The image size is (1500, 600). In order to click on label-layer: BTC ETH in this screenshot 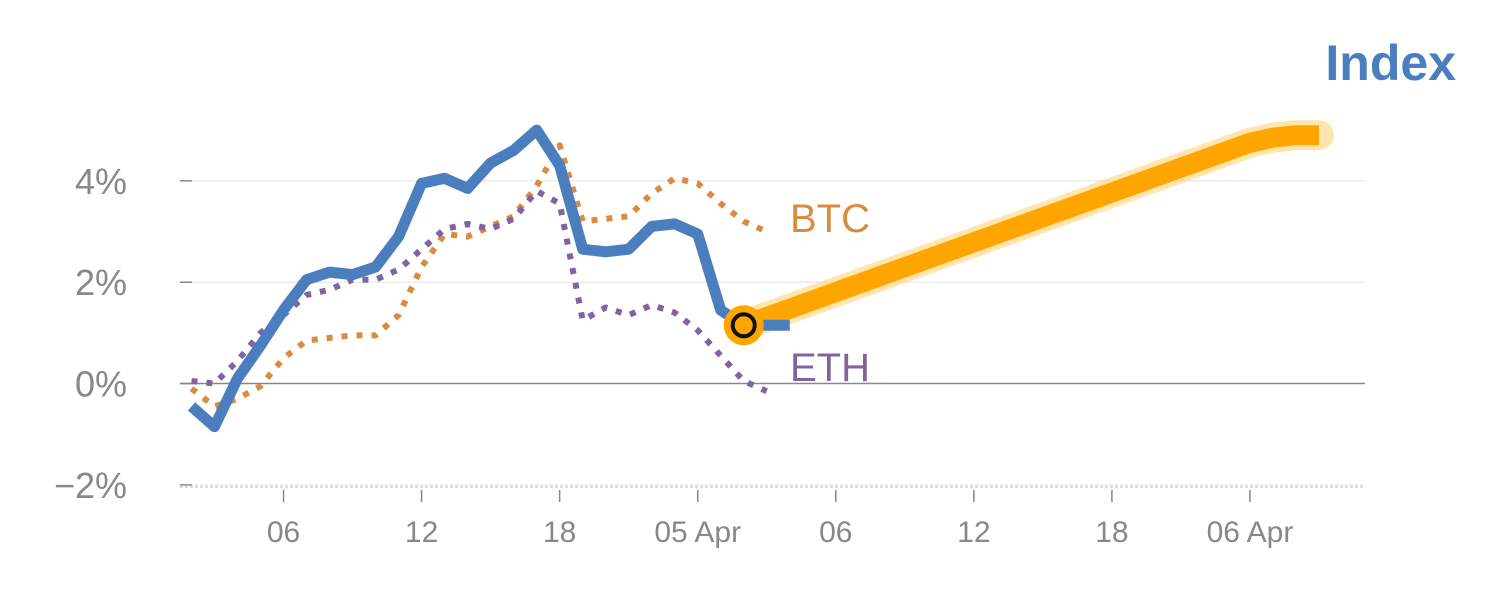, I will do `click(830, 293)`.